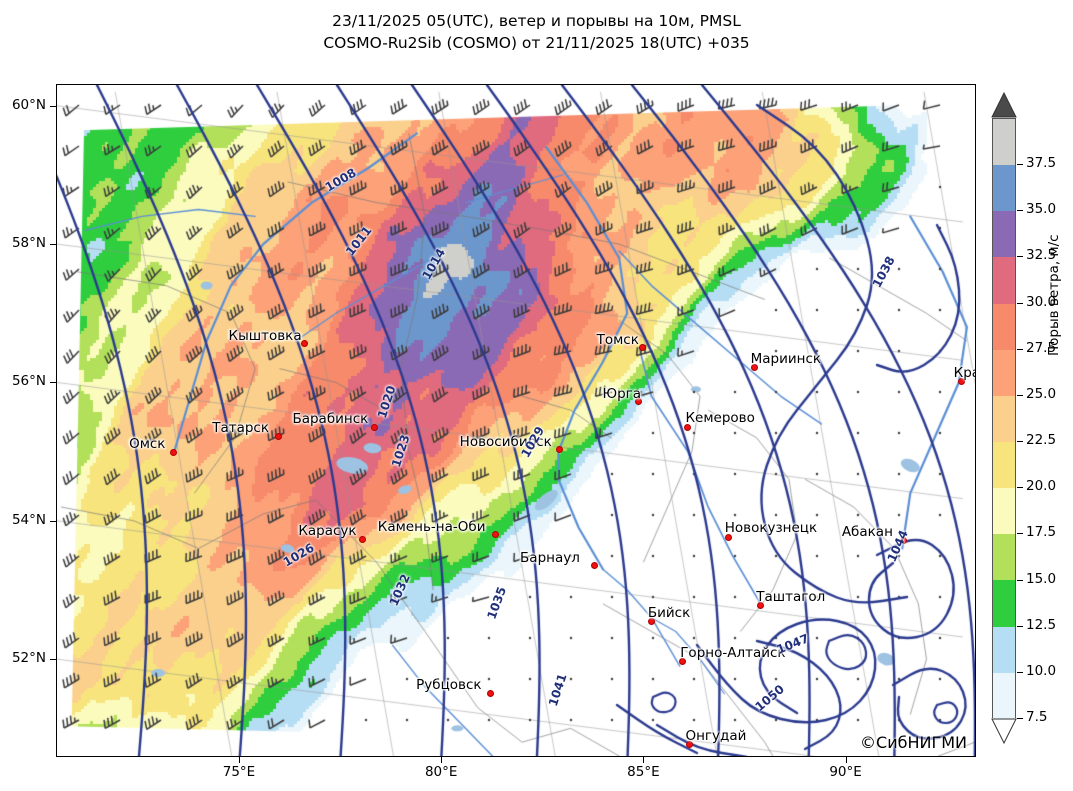 The width and height of the screenshot is (1073, 791). I want to click on city-label: Томск, so click(617, 339).